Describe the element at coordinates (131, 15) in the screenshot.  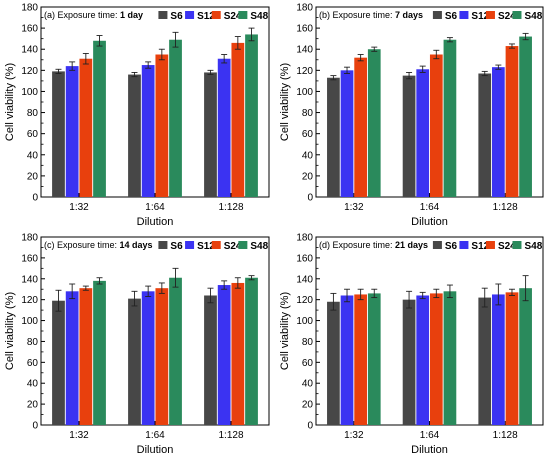
I see `panel-title-duration: 1 day` at that location.